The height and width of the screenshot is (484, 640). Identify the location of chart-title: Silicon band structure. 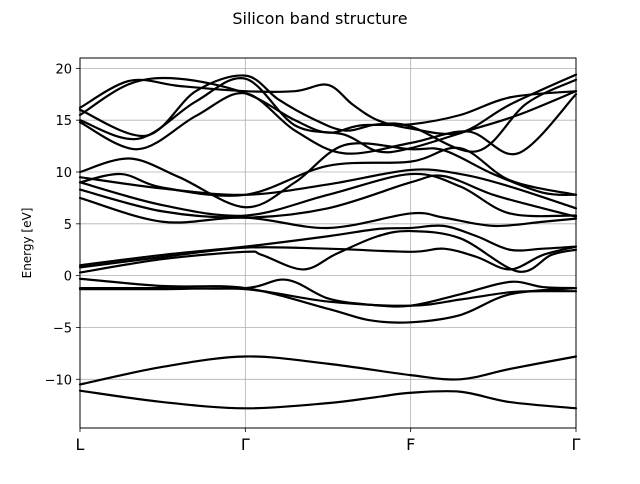
(319, 18).